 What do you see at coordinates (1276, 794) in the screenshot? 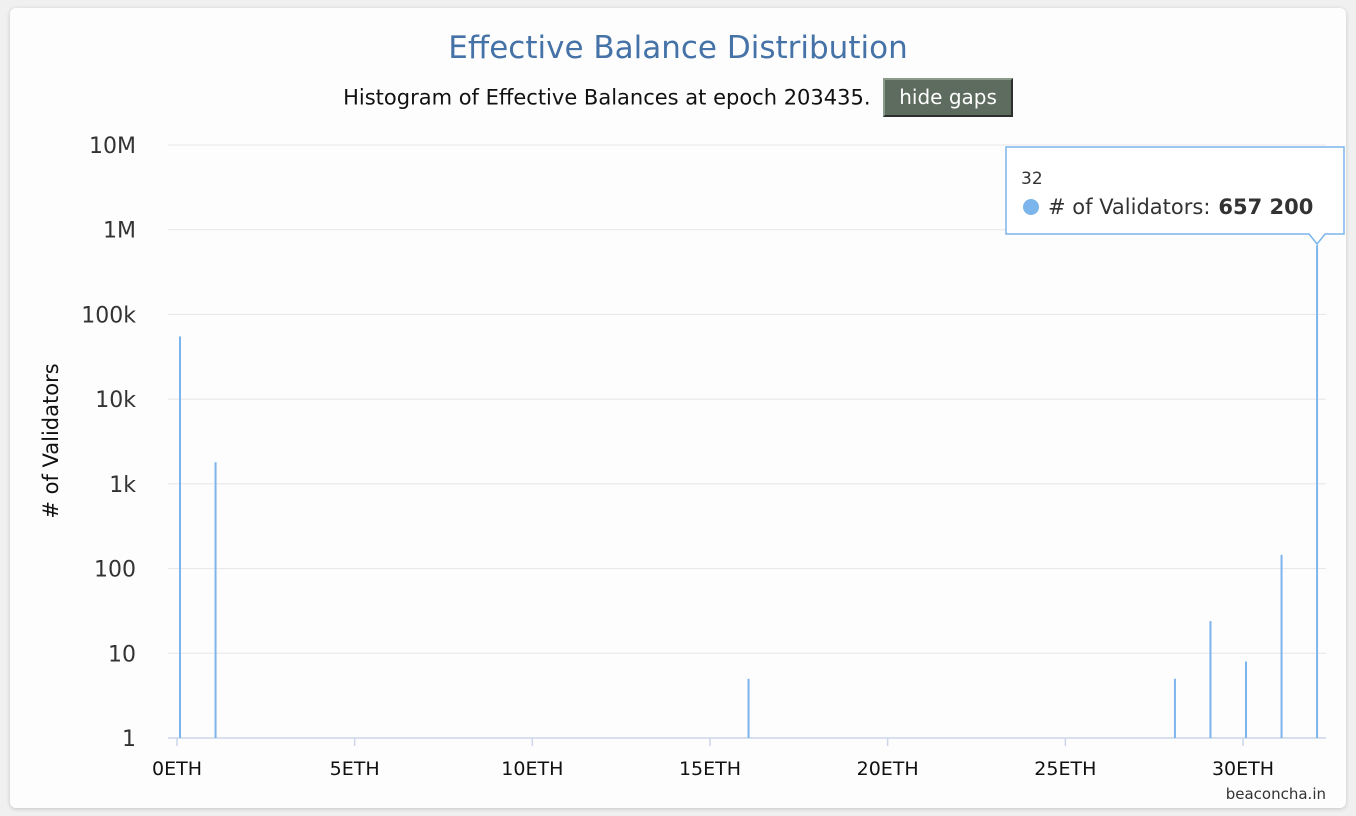
I see `credits-link: beaconcha.in` at bounding box center [1276, 794].